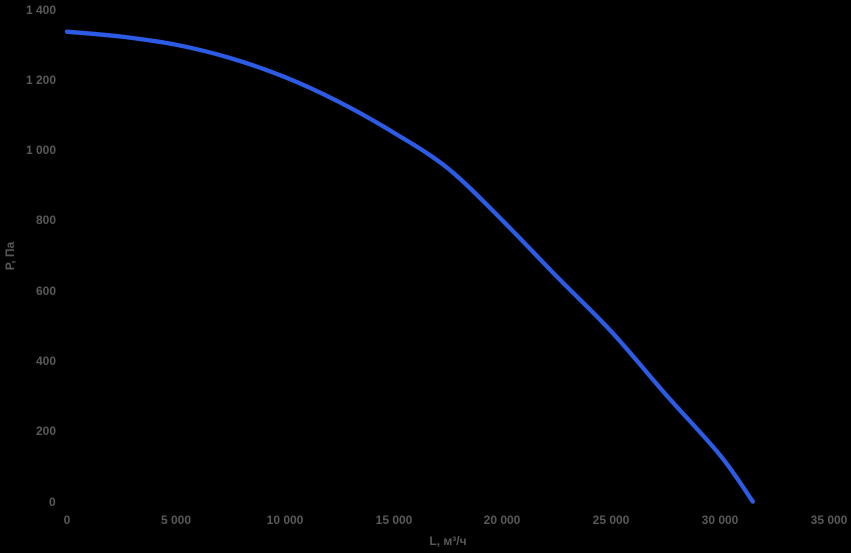 Image resolution: width=851 pixels, height=553 pixels. What do you see at coordinates (611, 519) in the screenshot?
I see `x-tick-label: 25 000` at bounding box center [611, 519].